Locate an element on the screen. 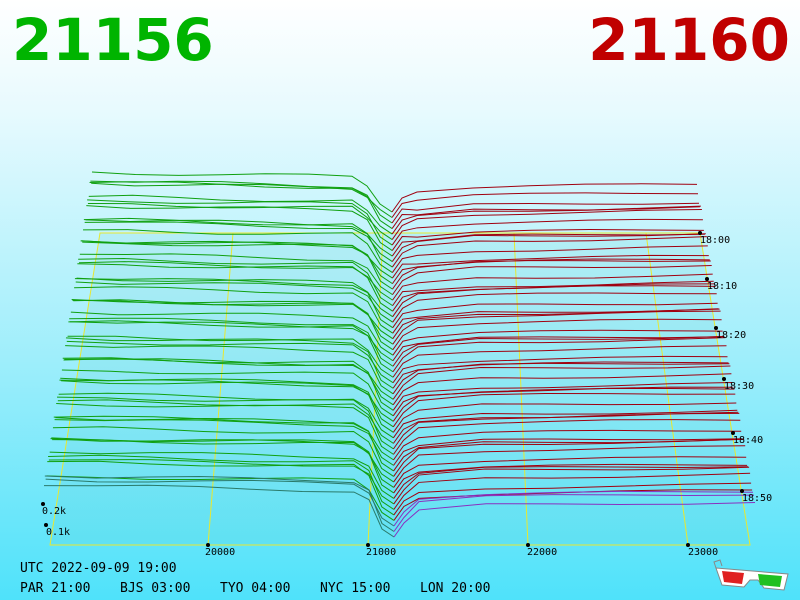  city-time: LON 20:00 is located at coordinates (455, 588).